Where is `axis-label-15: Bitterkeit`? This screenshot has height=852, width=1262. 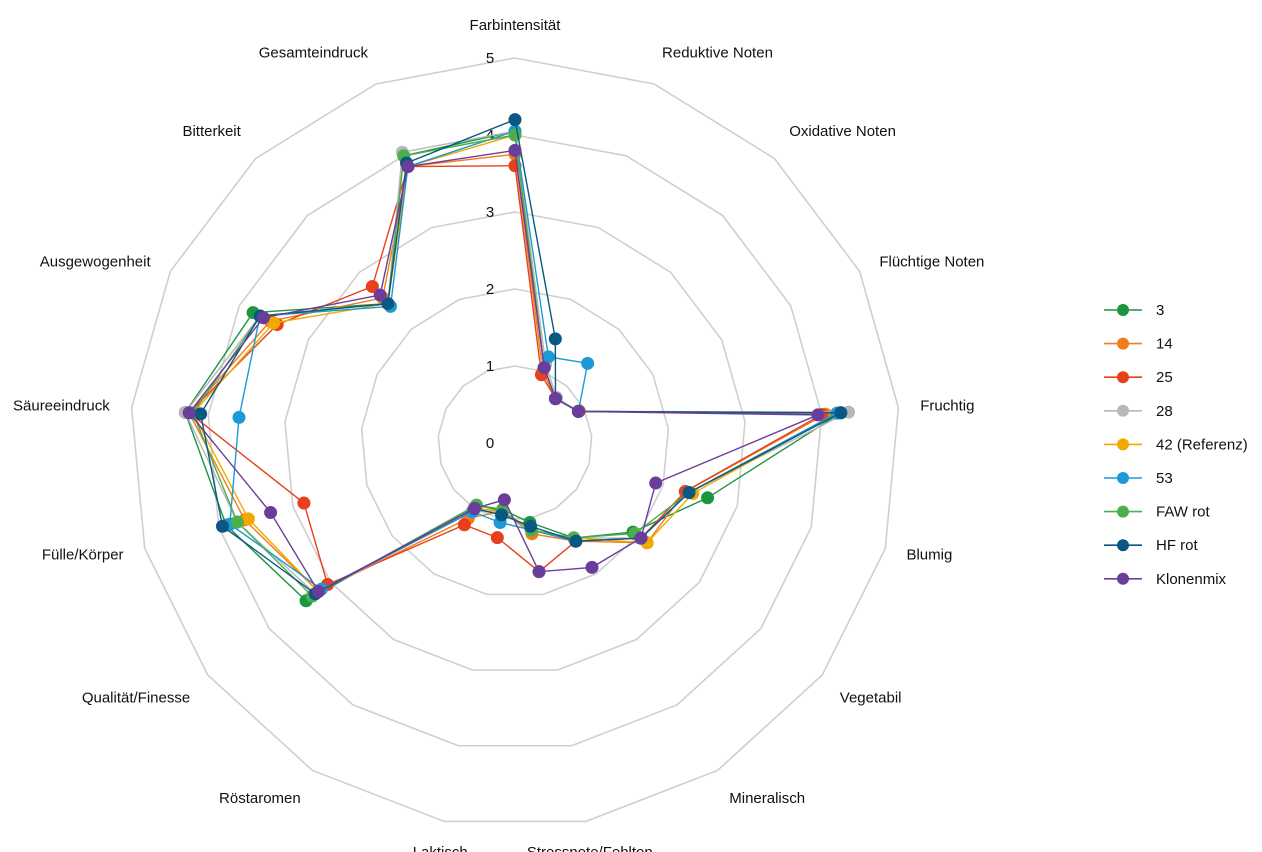 axis-label-15: Bitterkeit is located at coordinates (211, 131).